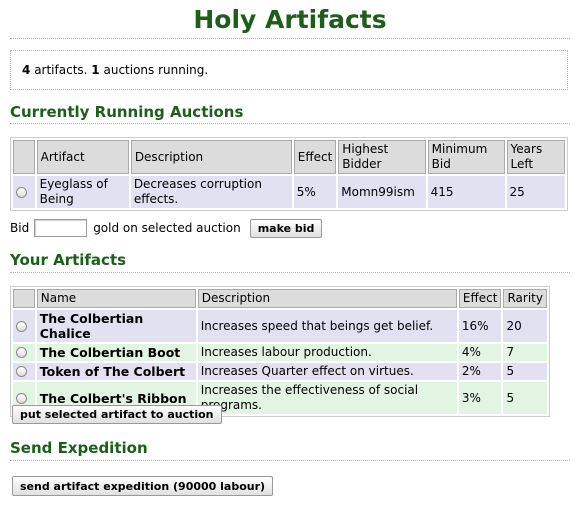  Describe the element at coordinates (82, 192) in the screenshot. I see `auction-artifact: Eyeglass of Being` at that location.